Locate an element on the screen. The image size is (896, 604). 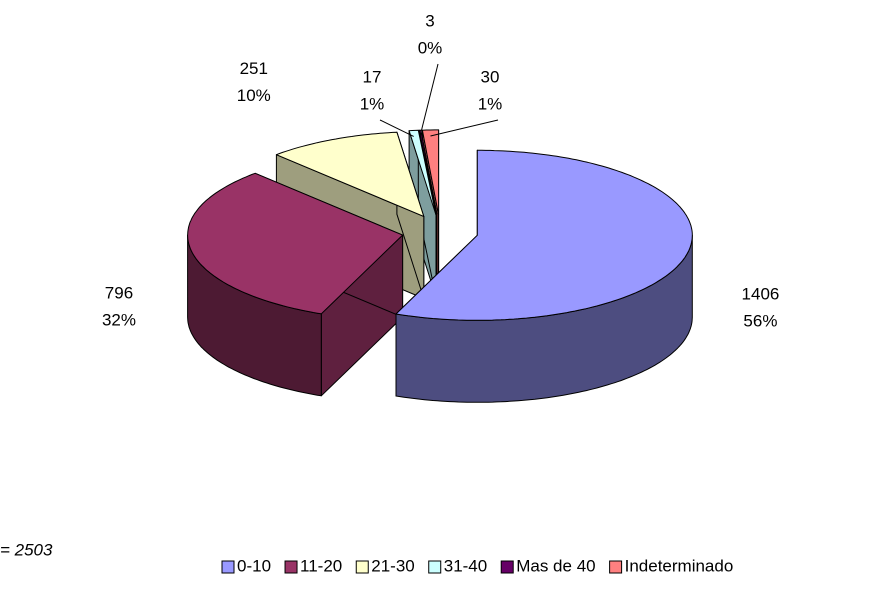
legend-label: 31-40 is located at coordinates (465, 565).